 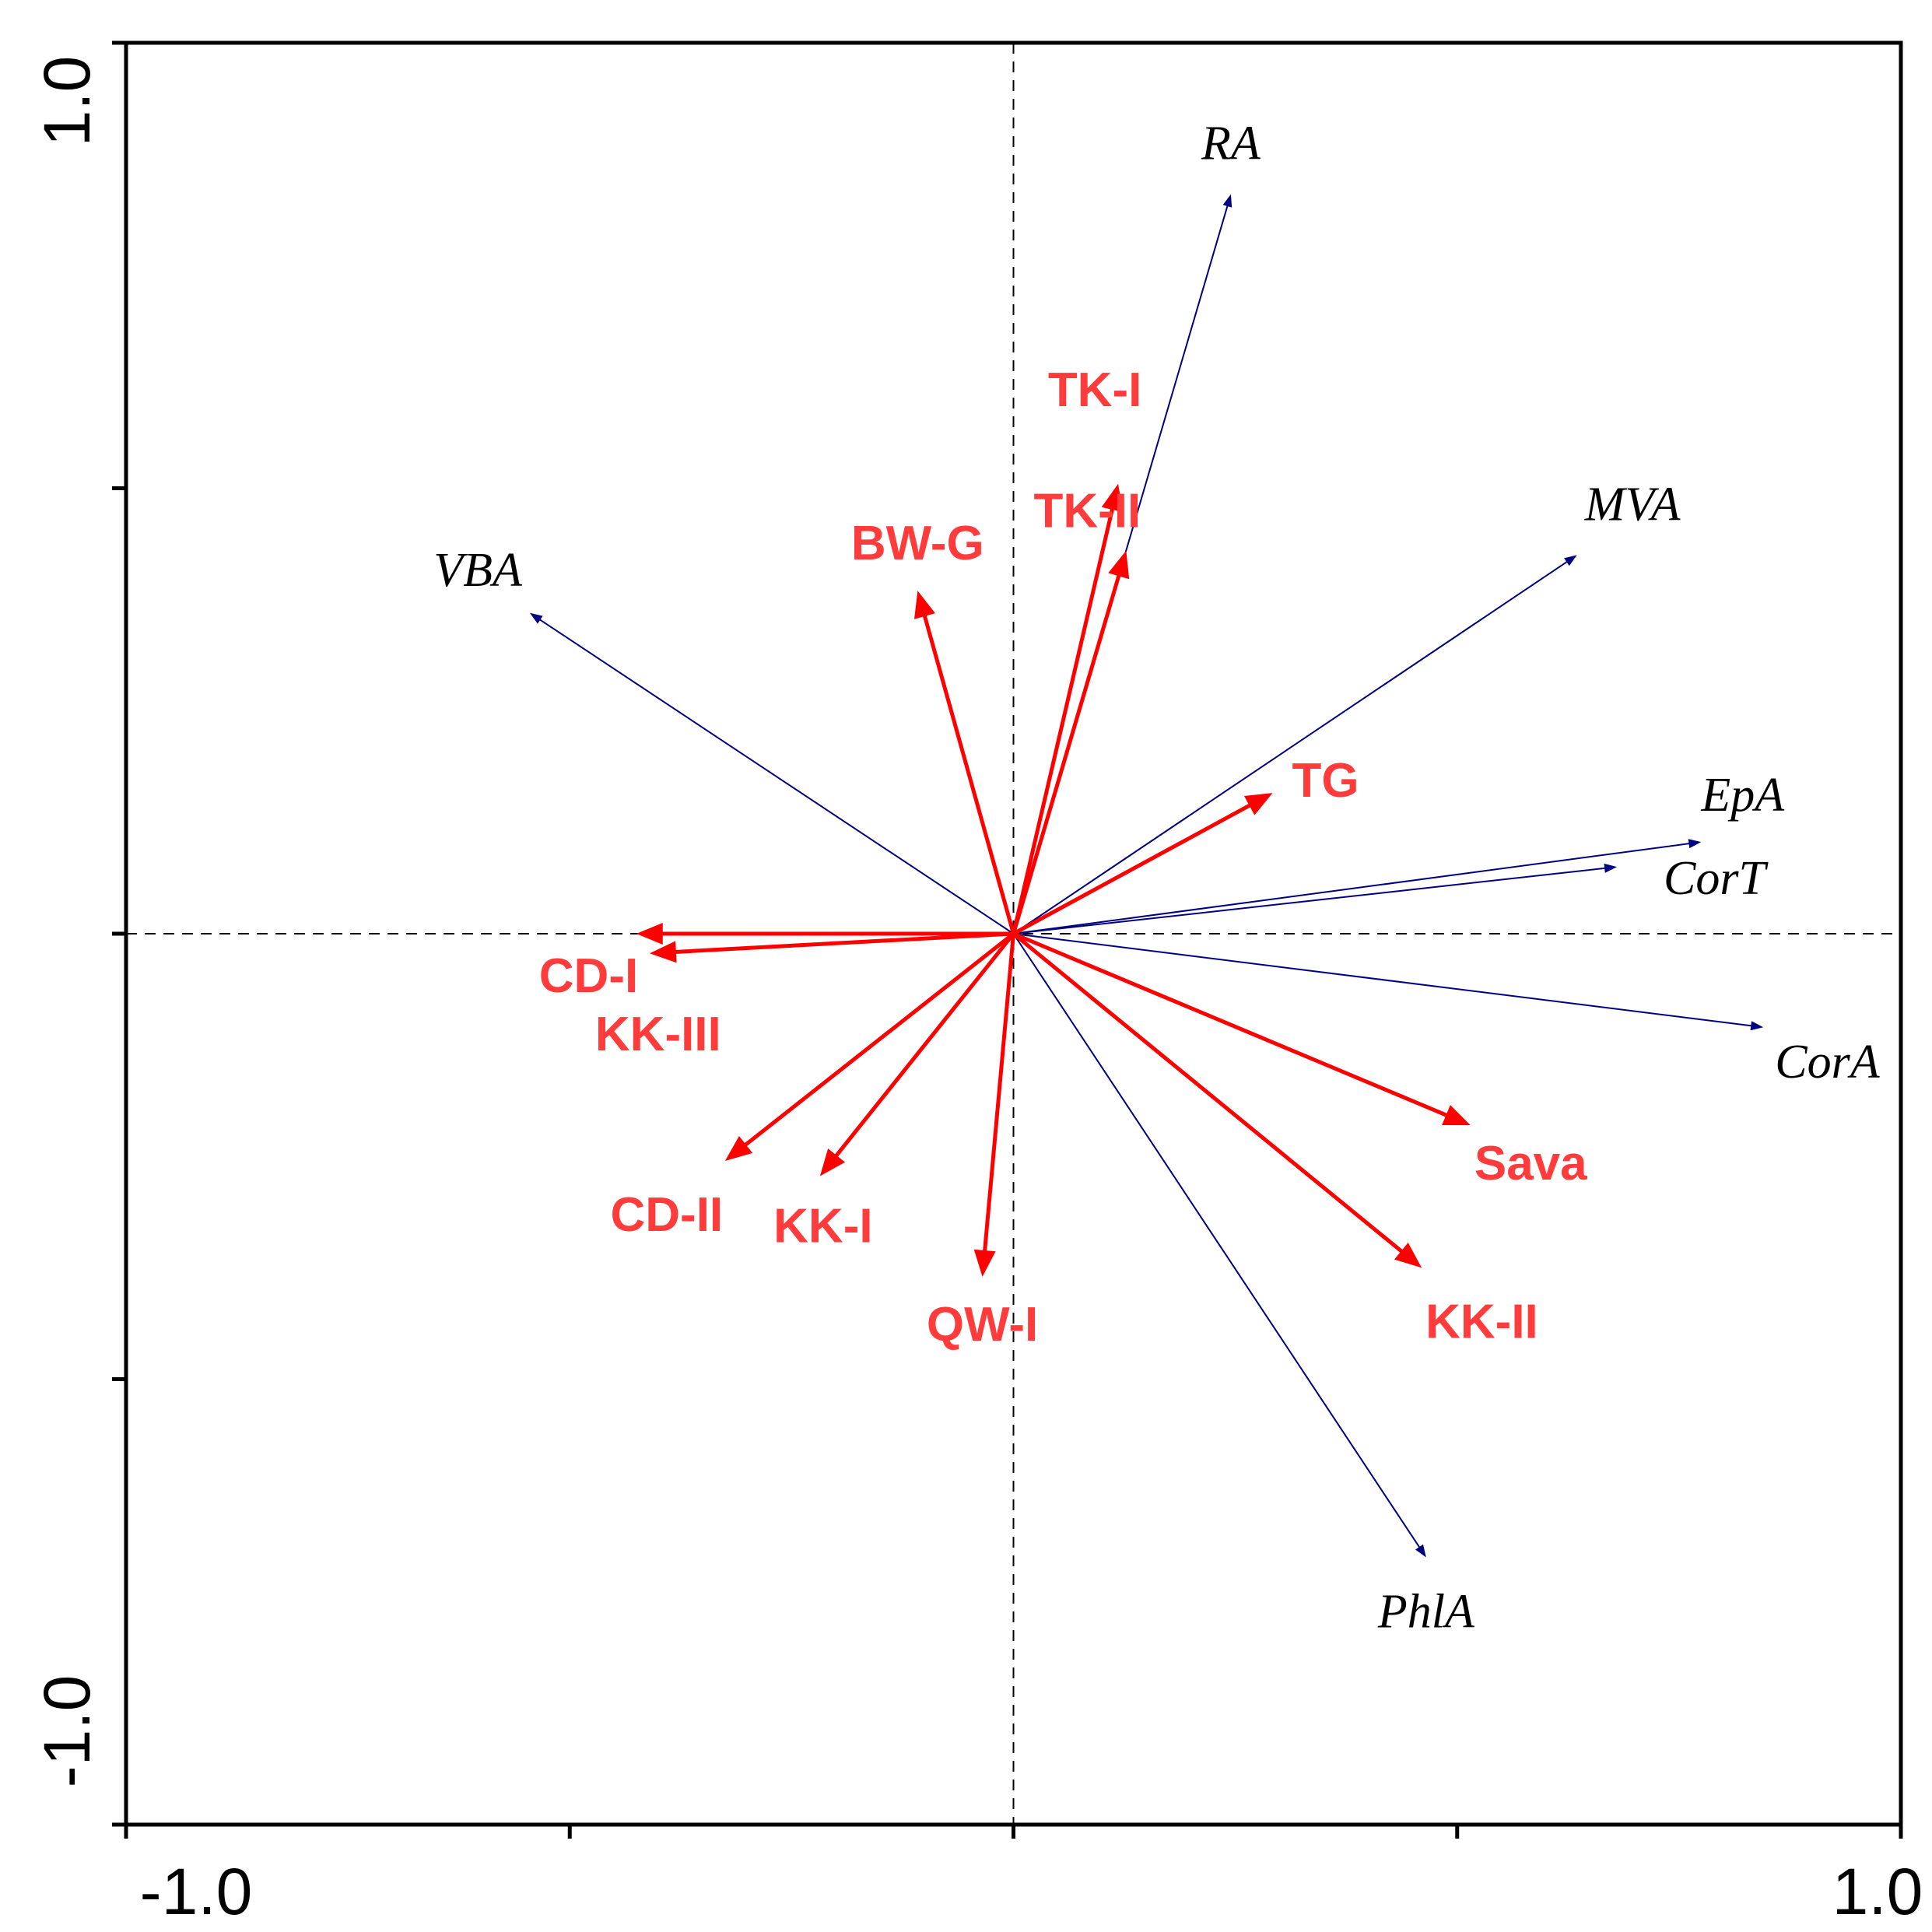 What do you see at coordinates (1695, 844) in the screenshot?
I see `env-arrow-epa-head` at bounding box center [1695, 844].